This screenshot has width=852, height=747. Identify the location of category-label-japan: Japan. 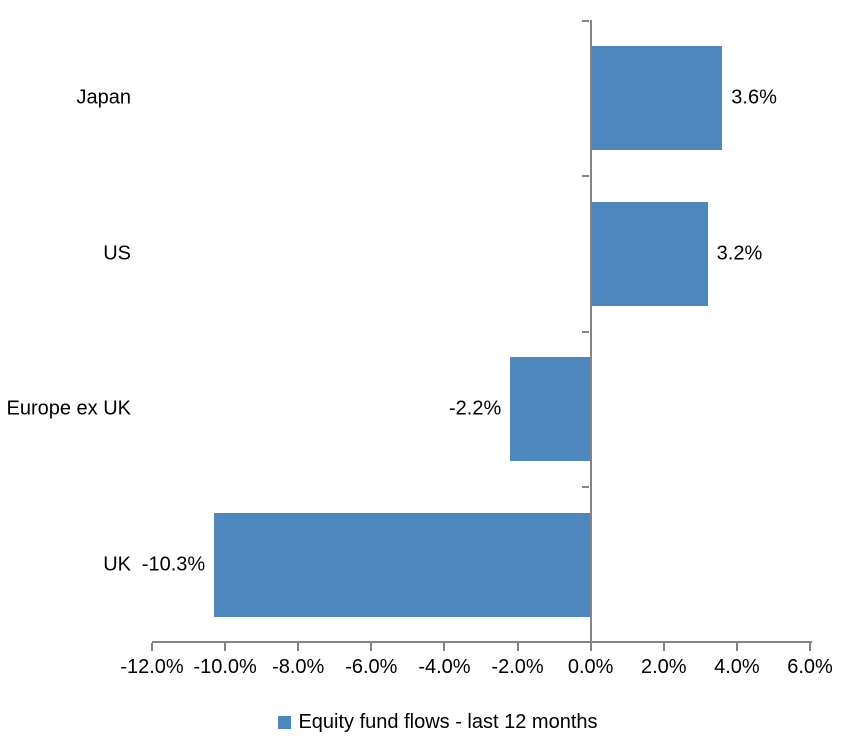
(104, 97).